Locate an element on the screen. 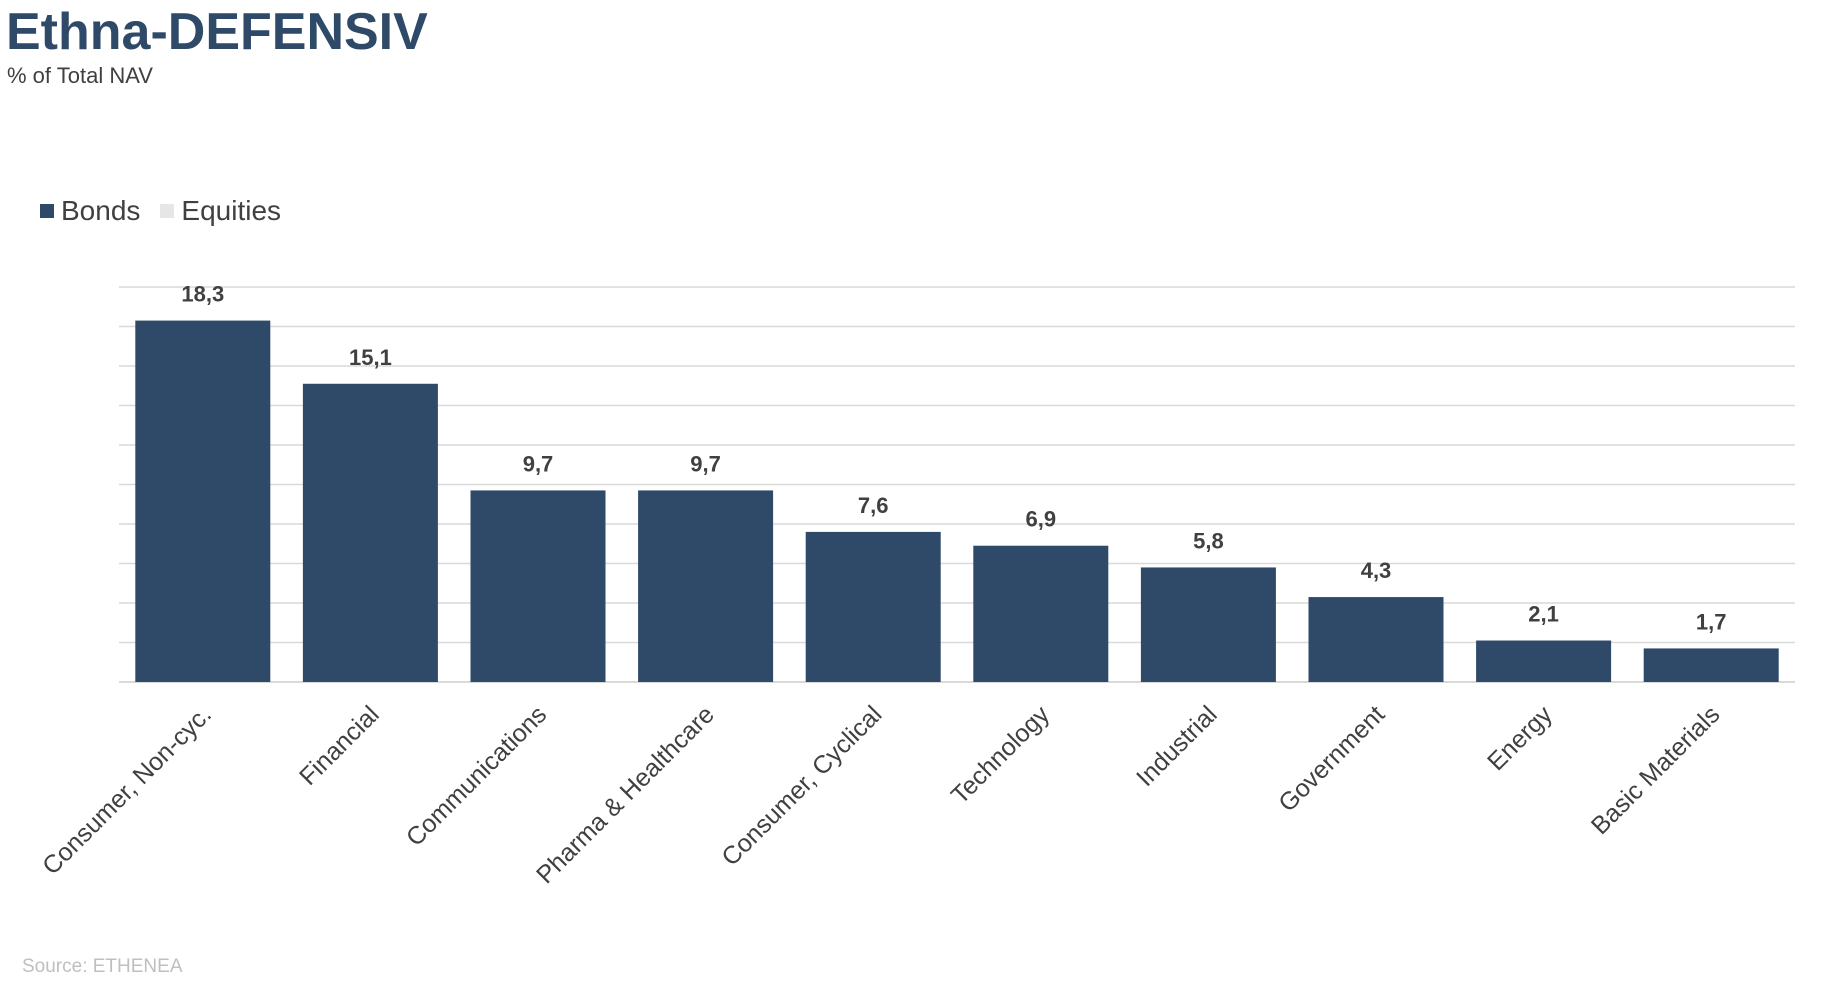  category-tick-label: Financial is located at coordinates (339, 745).